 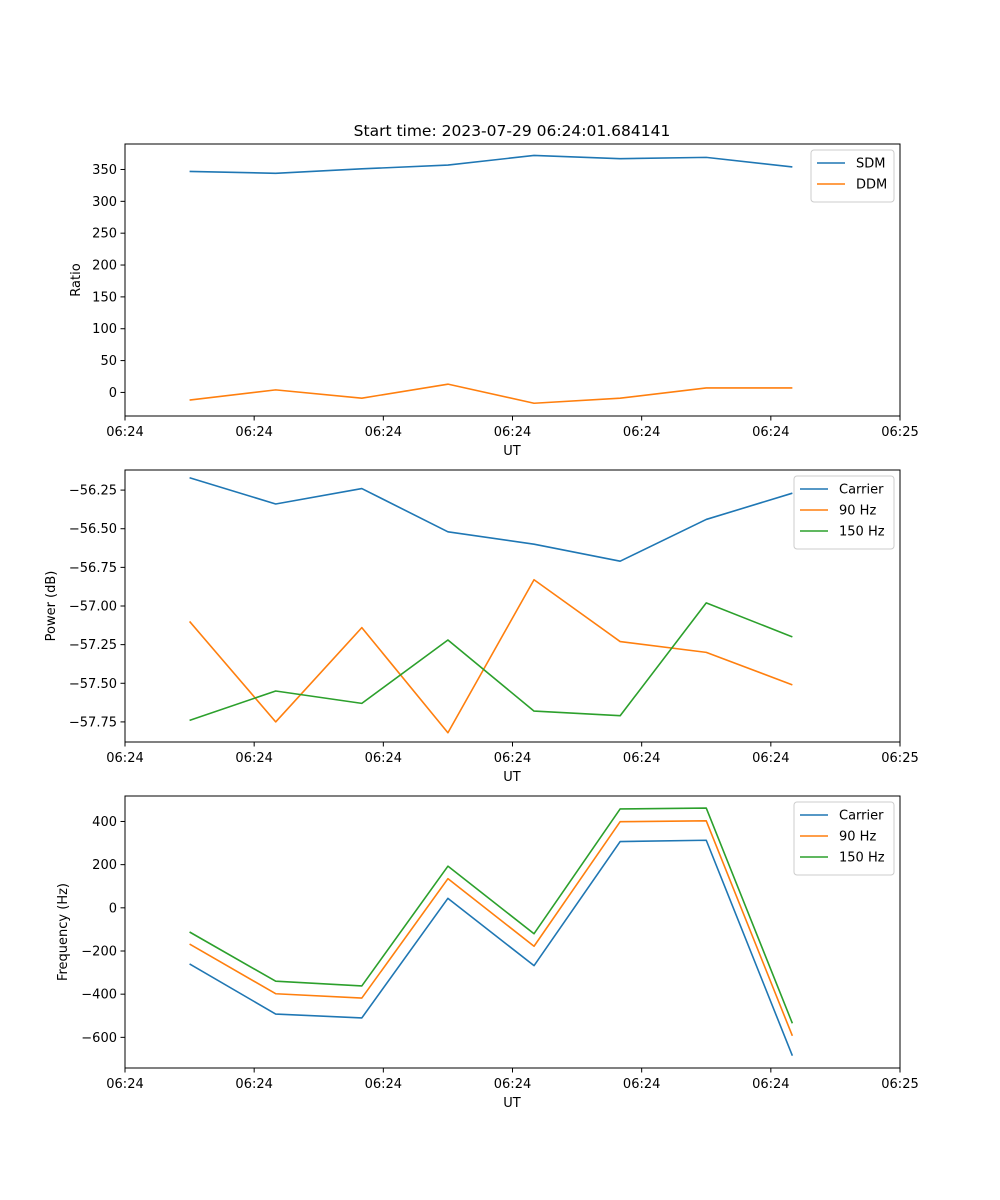 I want to click on y-axis-label: Ratio, so click(x=76, y=279).